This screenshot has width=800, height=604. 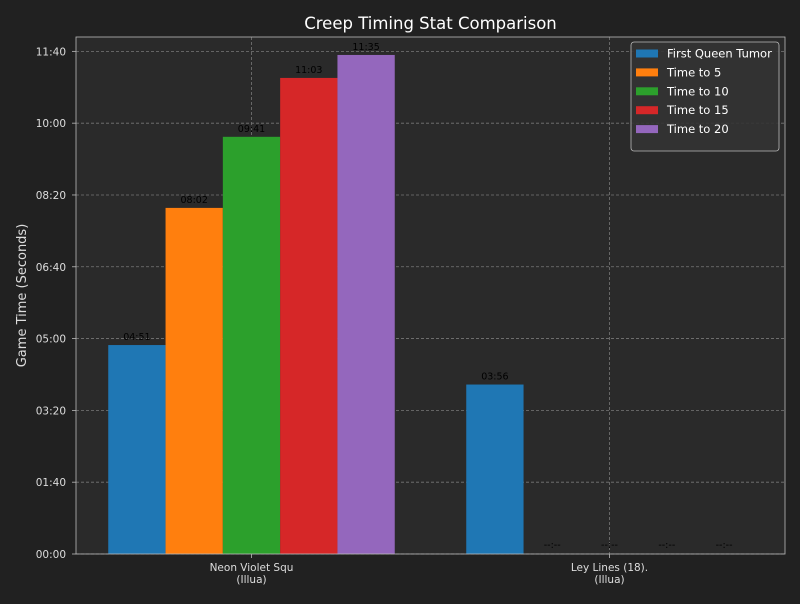 What do you see at coordinates (697, 110) in the screenshot?
I see `legend-label: Time to 15` at bounding box center [697, 110].